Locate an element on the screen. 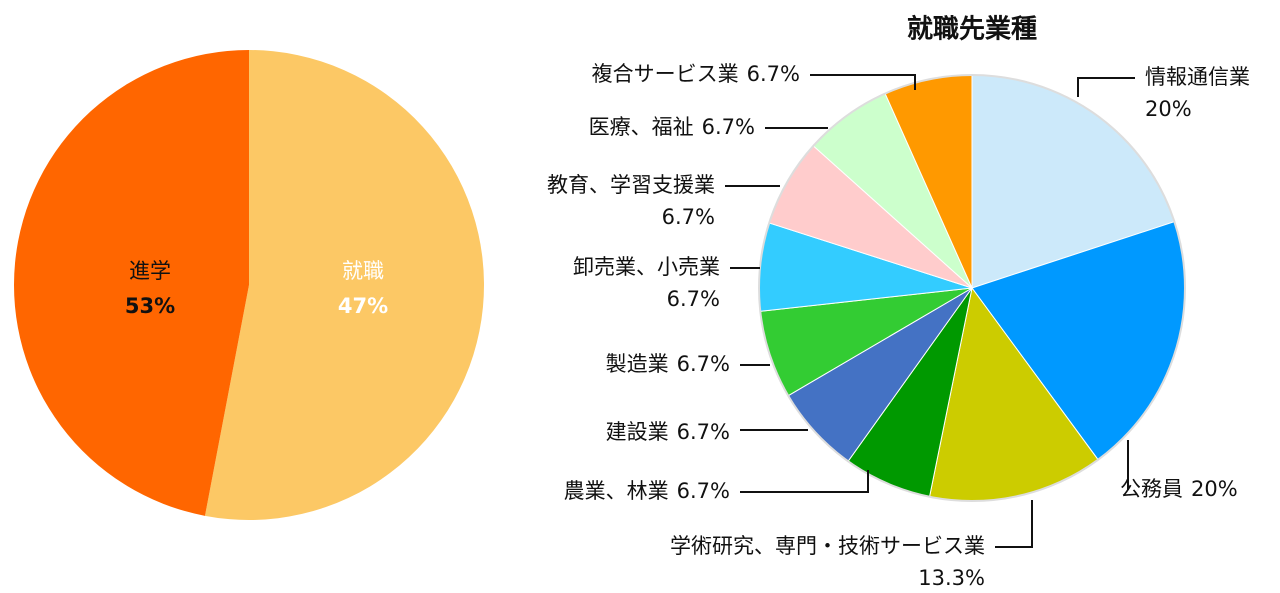 This screenshot has height=593, width=1280. slice-label: 建設業 is located at coordinates (637, 432).